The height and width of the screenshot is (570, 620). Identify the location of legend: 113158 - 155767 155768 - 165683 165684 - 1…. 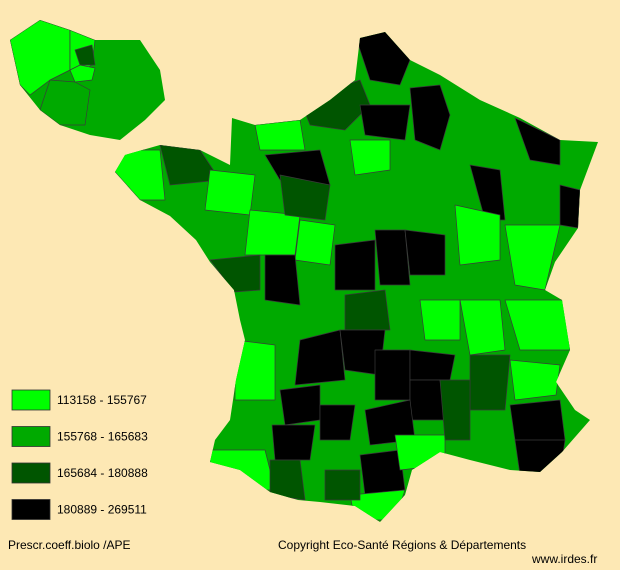
(79, 454).